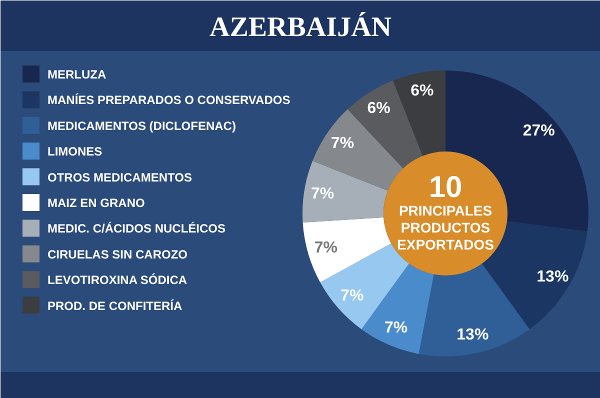 Image resolution: width=600 pixels, height=398 pixels. Describe the element at coordinates (118, 280) in the screenshot. I see `legend-label: LEVOTIROXINA SÓDICA` at that location.